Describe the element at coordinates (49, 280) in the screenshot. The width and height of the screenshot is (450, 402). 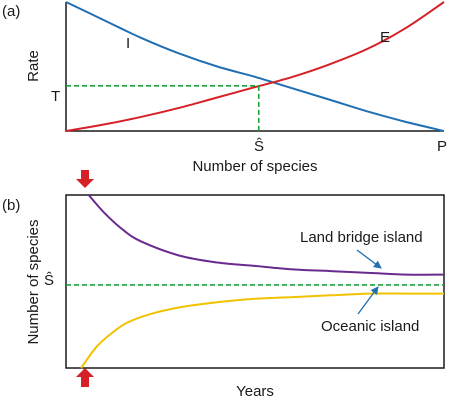
I see `y-tick-S-hat-b: Ŝ` at that location.